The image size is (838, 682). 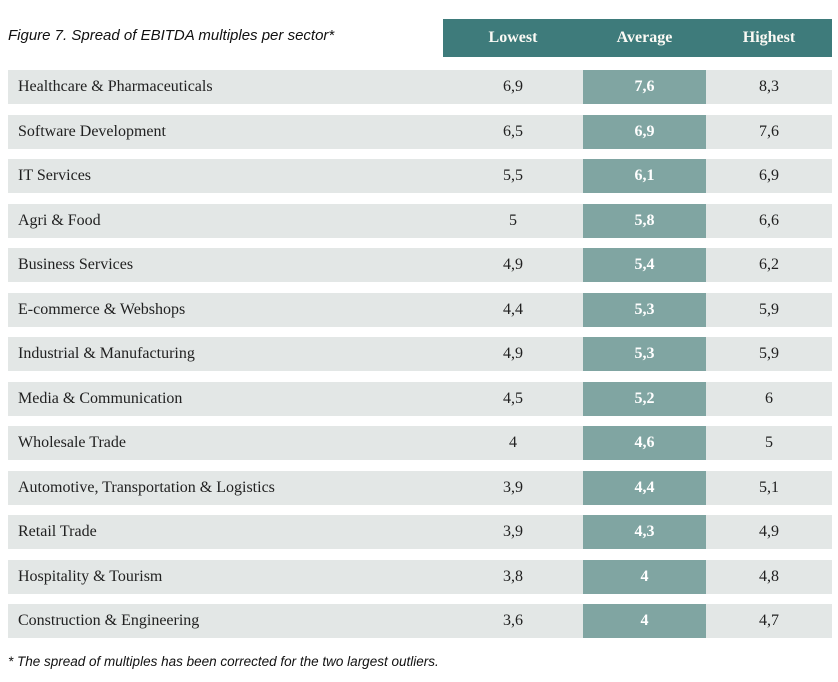 What do you see at coordinates (644, 443) in the screenshot?
I see `average-value-cell: 4,6` at bounding box center [644, 443].